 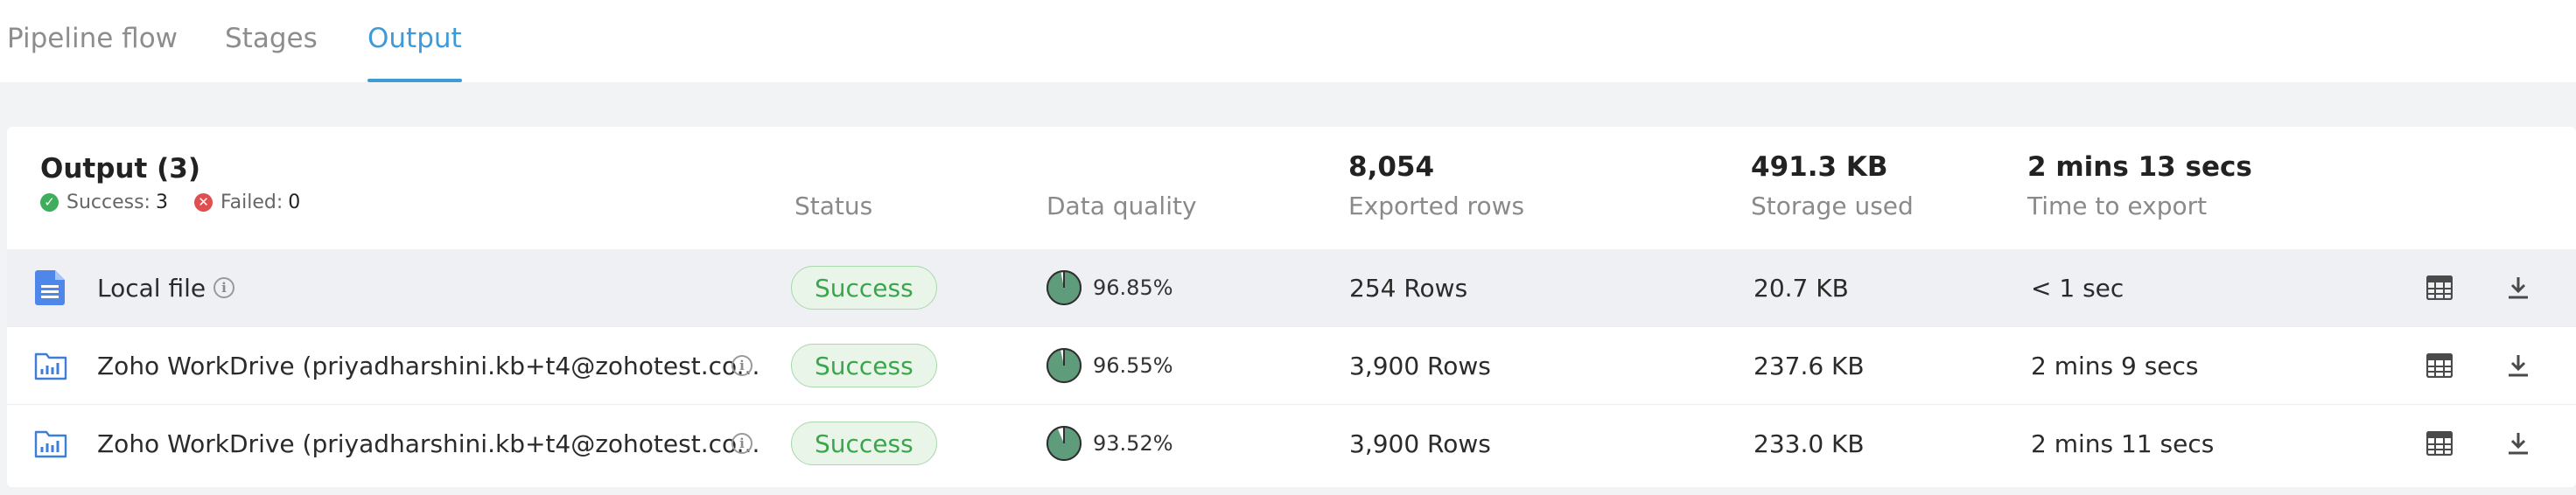 I want to click on exported-rows-label: Exported rows, so click(x=1436, y=206).